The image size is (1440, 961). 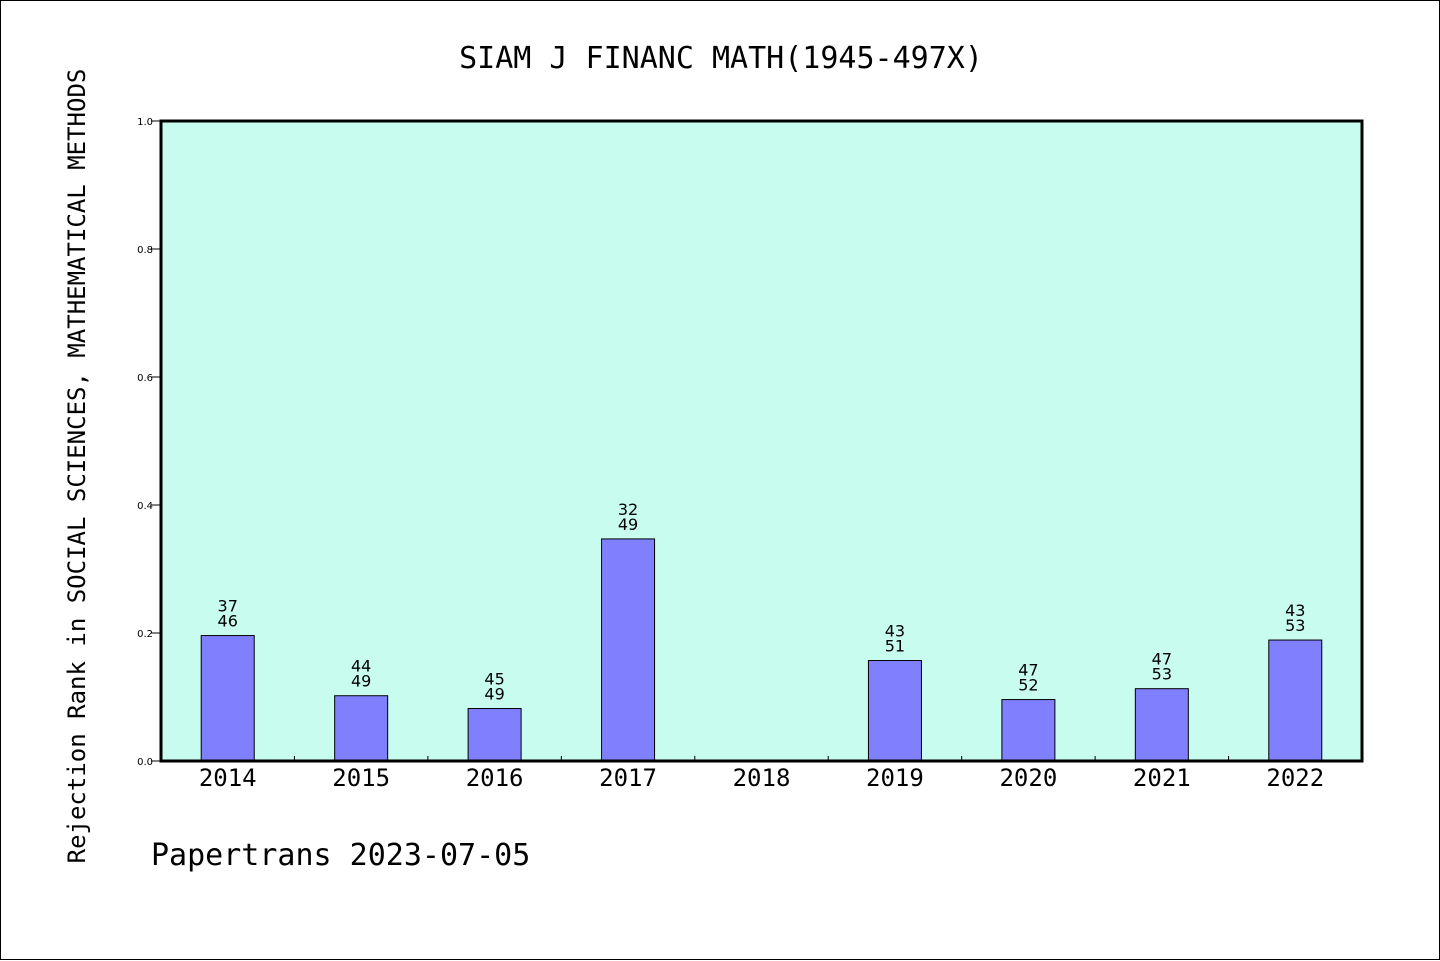 I want to click on bar-label-bottom: 51, so click(x=895, y=646).